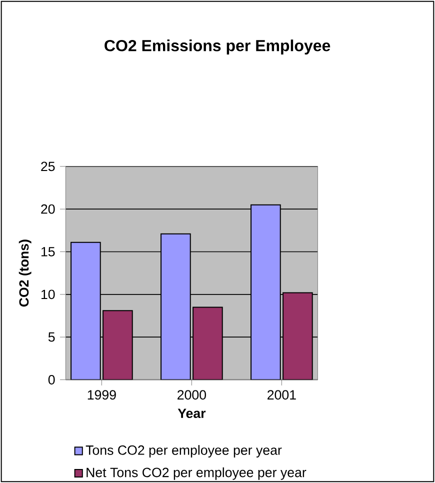 The image size is (435, 483). What do you see at coordinates (192, 395) in the screenshot?
I see `x-tick-label: 2000` at bounding box center [192, 395].